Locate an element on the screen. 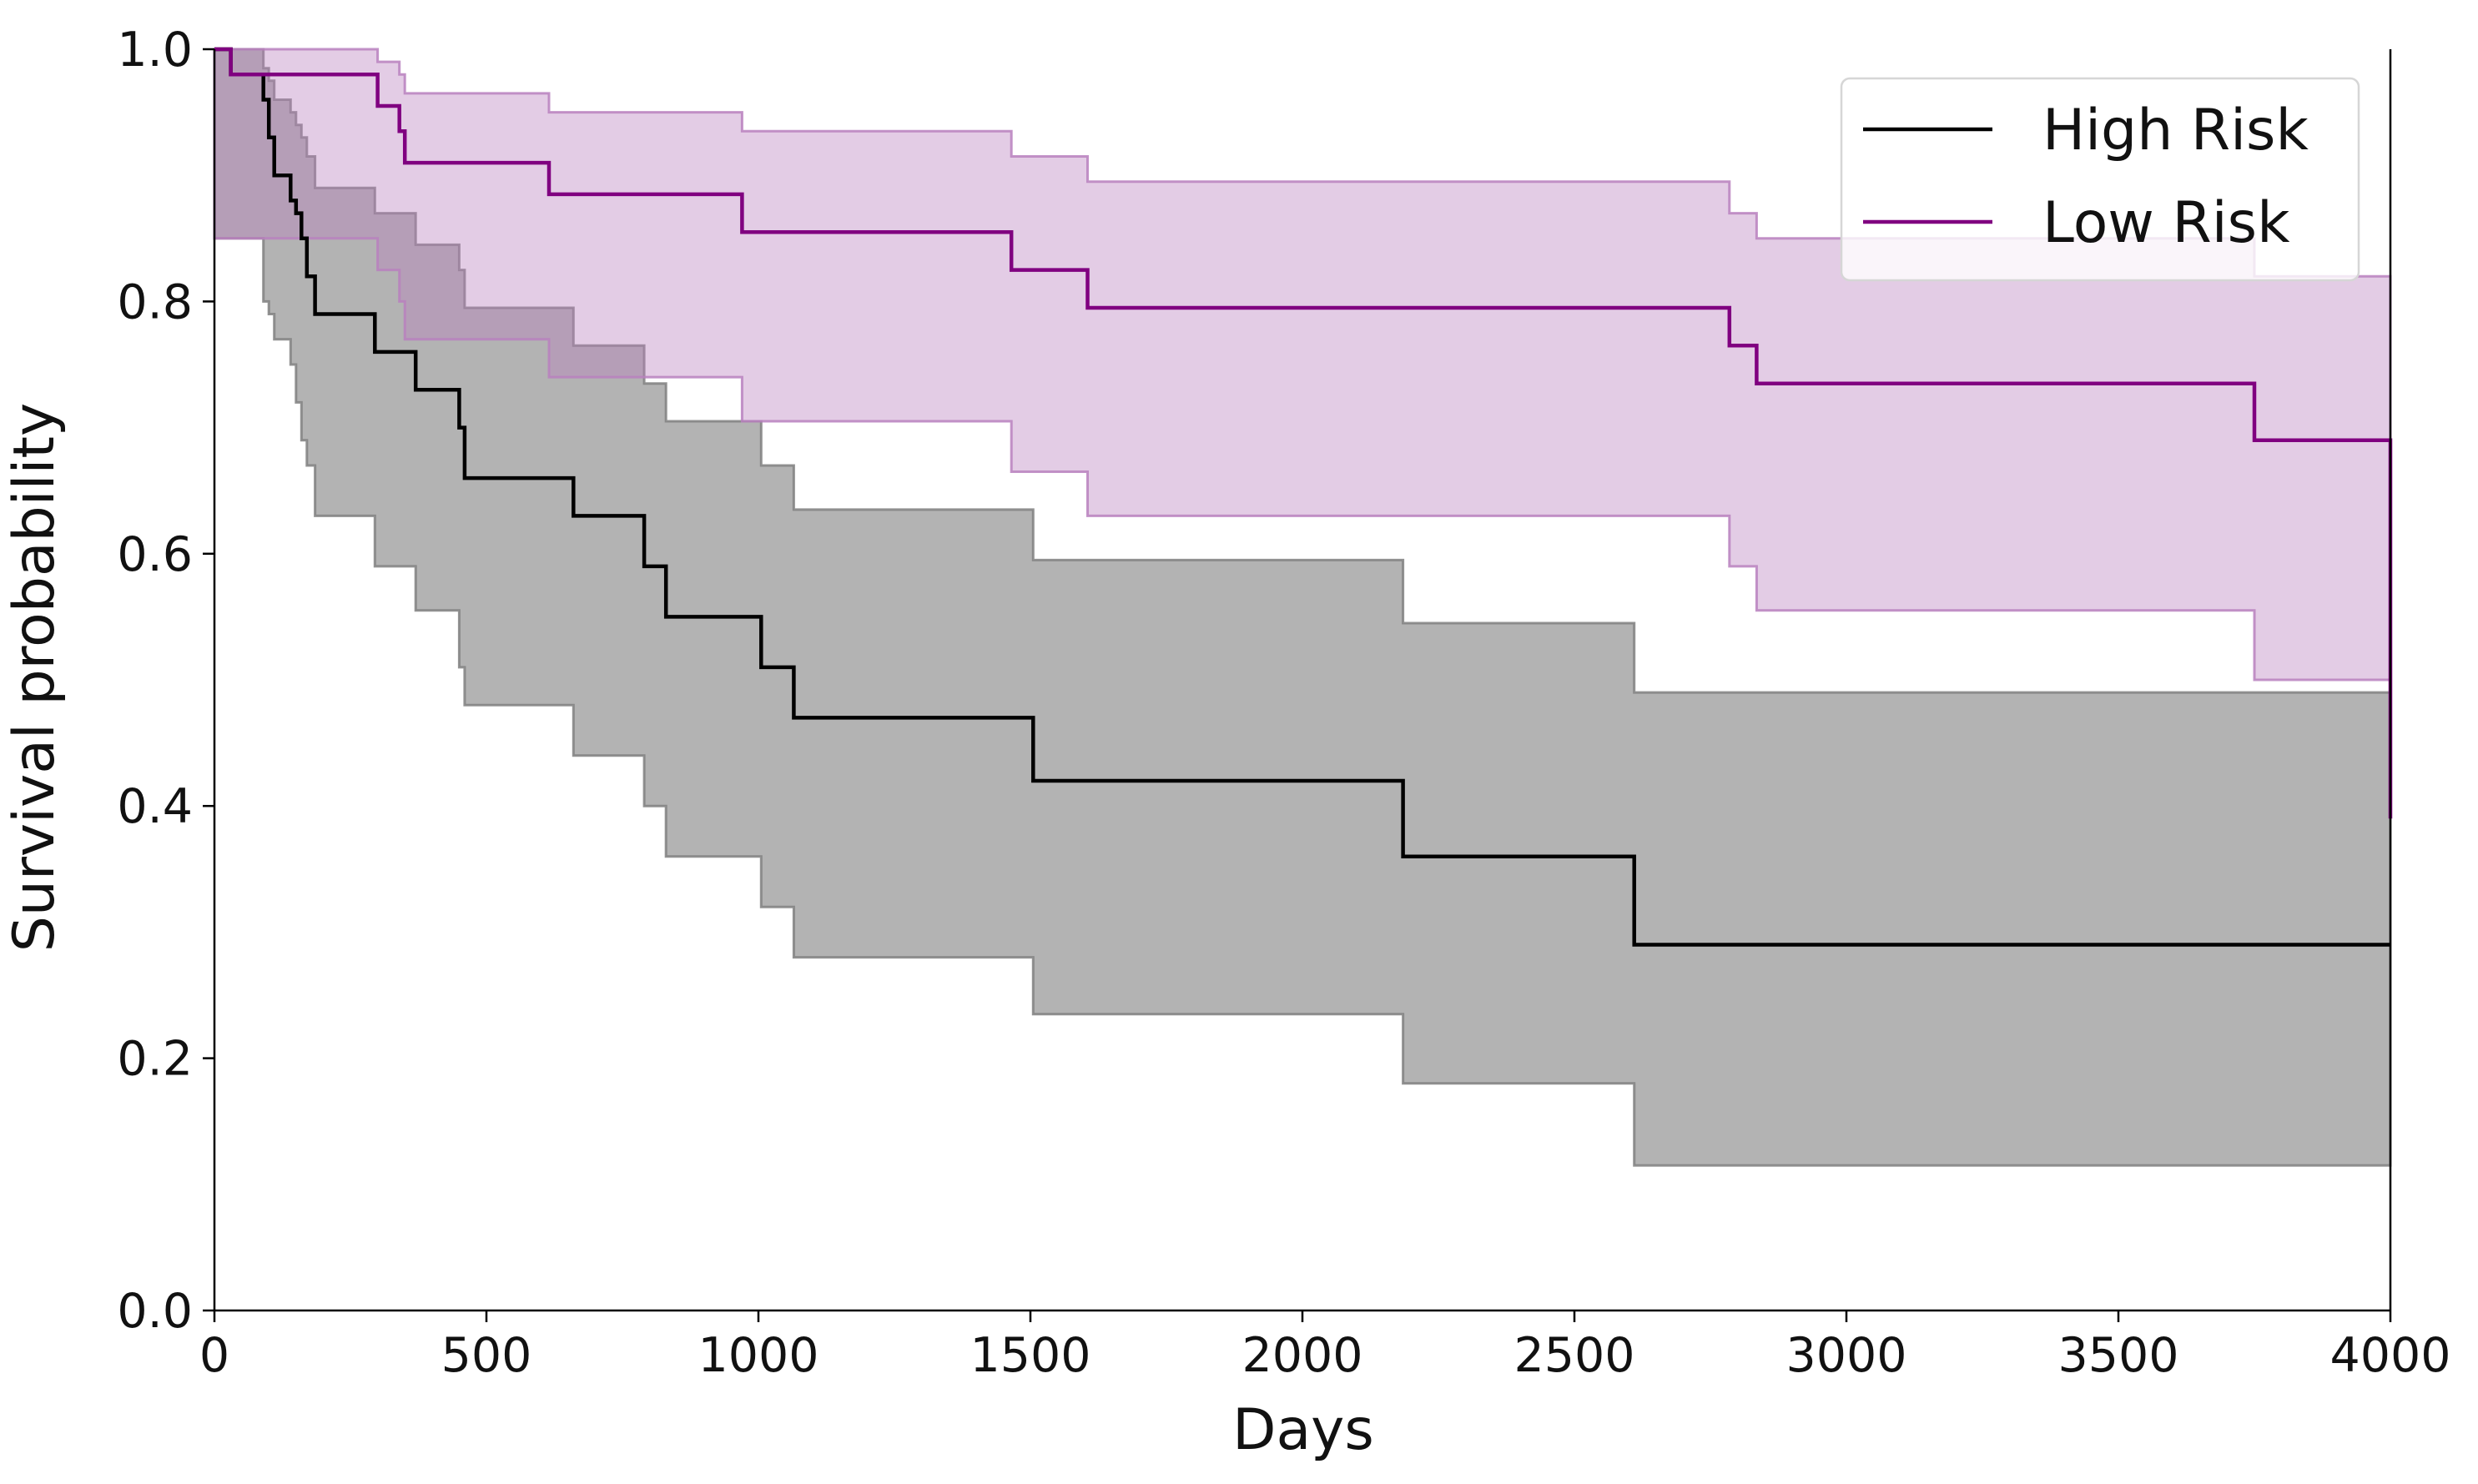  x-axis-ticks: 0 500 1000 1500 2000 2500 3000 3500 4000 is located at coordinates (1325, 1347).